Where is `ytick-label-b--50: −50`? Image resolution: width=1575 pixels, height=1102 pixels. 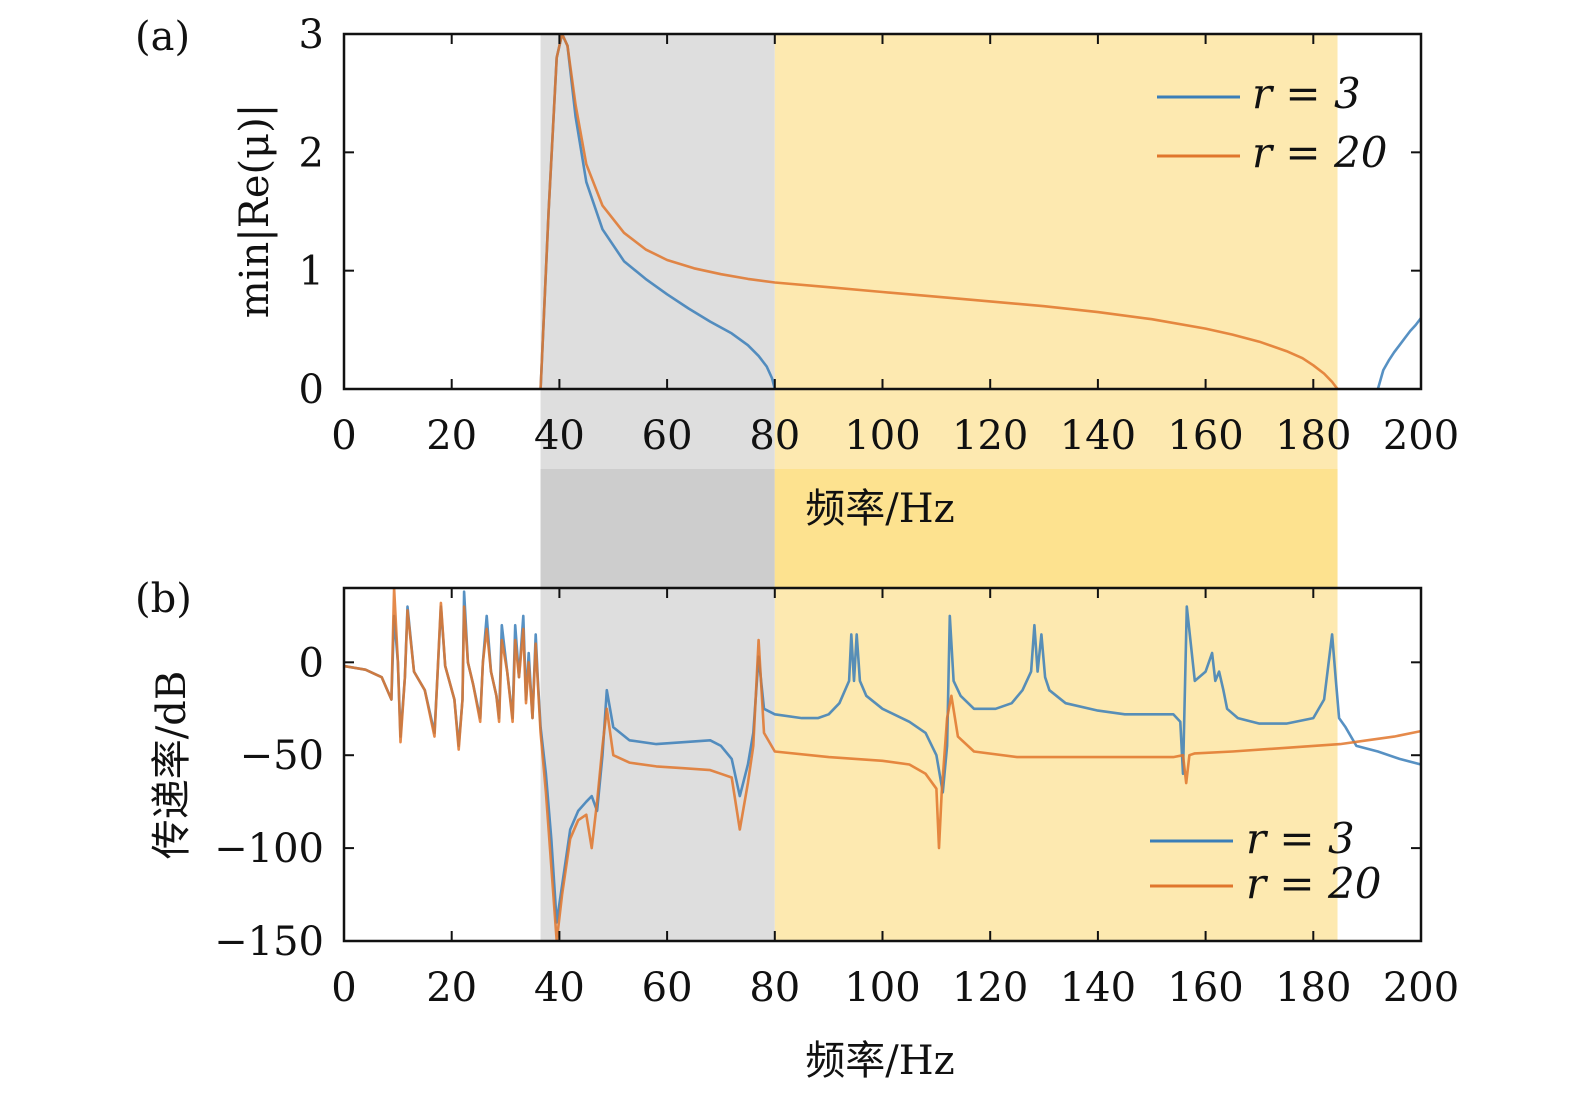 ytick-label-b--50: −50 is located at coordinates (282, 756).